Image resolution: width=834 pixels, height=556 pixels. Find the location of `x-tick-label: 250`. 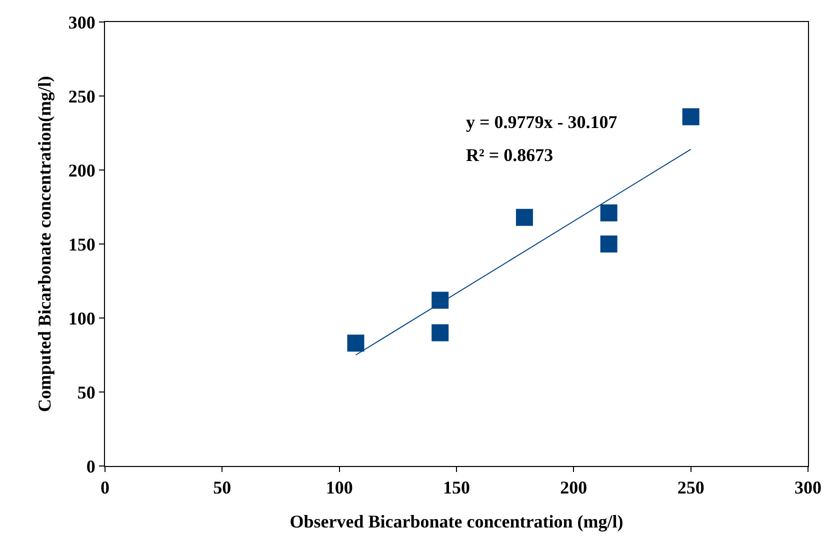

x-tick-label: 250 is located at coordinates (690, 488).